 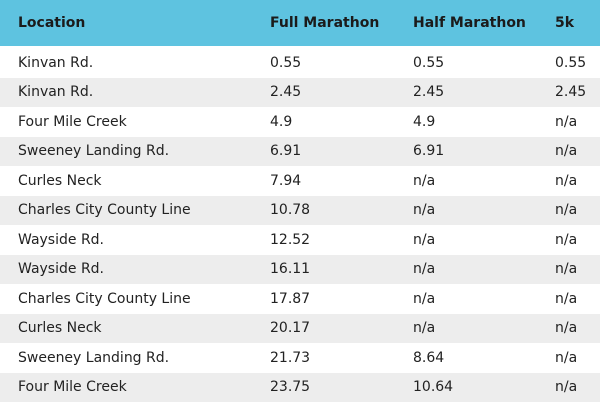 I want to click on table-row: Sweeney Landing Rd. 21.73 8.64 n/a, so click(x=300, y=358).